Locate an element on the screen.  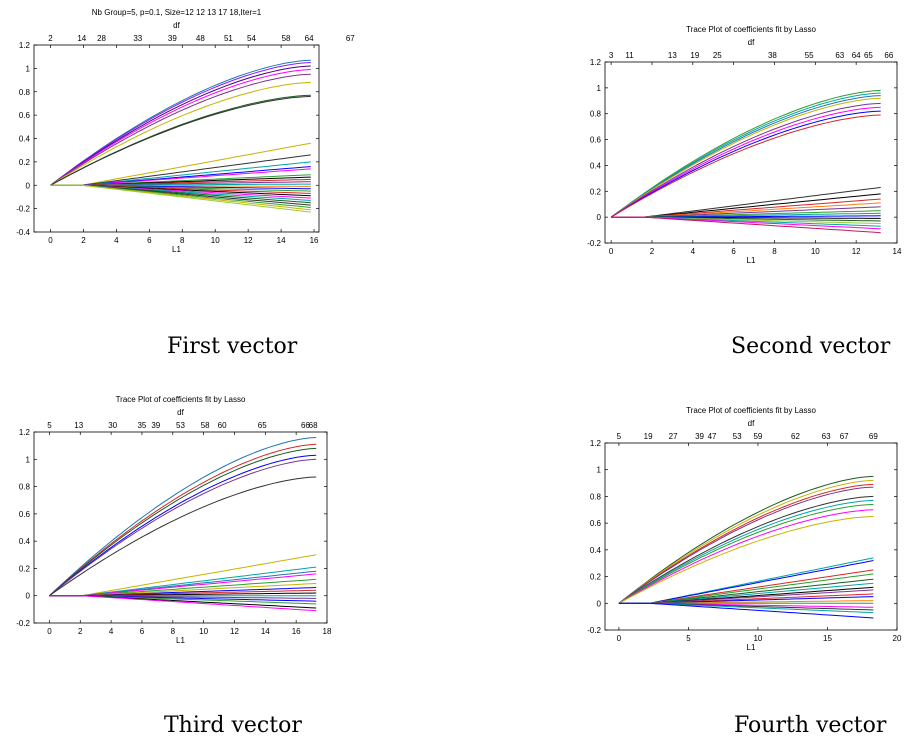
series-group is located at coordinates (746, 547).